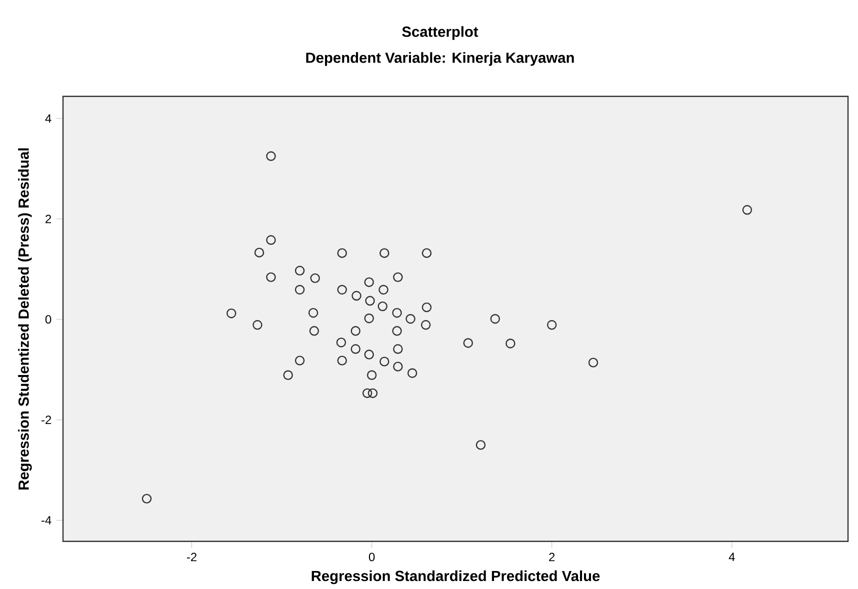 This screenshot has height=589, width=858. Describe the element at coordinates (440, 33) in the screenshot. I see `chart-title: Scatterplot` at that location.